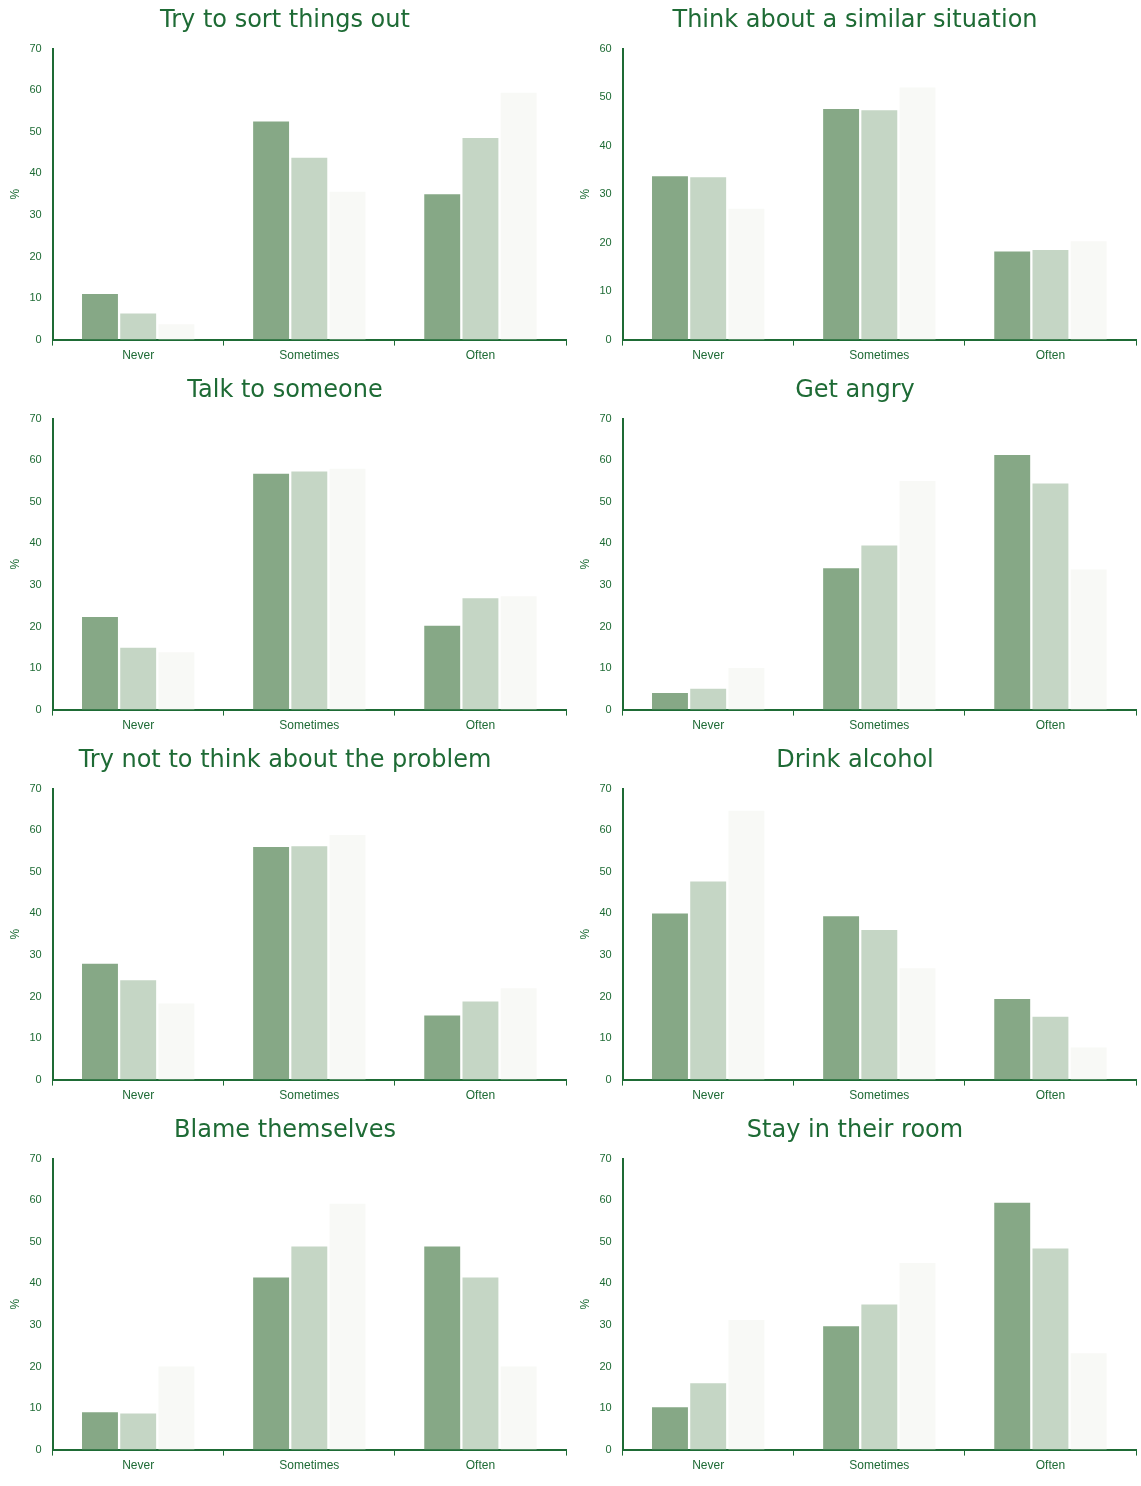 The width and height of the screenshot is (1141, 1486). I want to click on chart-title: Try not to think about the problem, so click(284, 758).